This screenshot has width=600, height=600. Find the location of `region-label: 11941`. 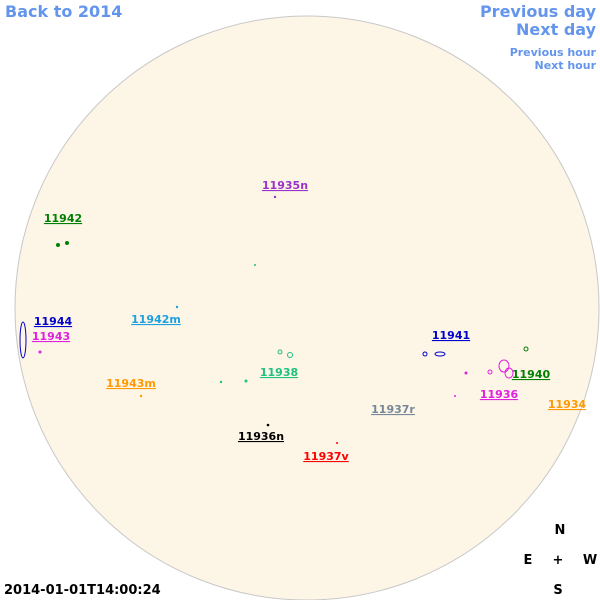

region-label: 11941 is located at coordinates (451, 335).